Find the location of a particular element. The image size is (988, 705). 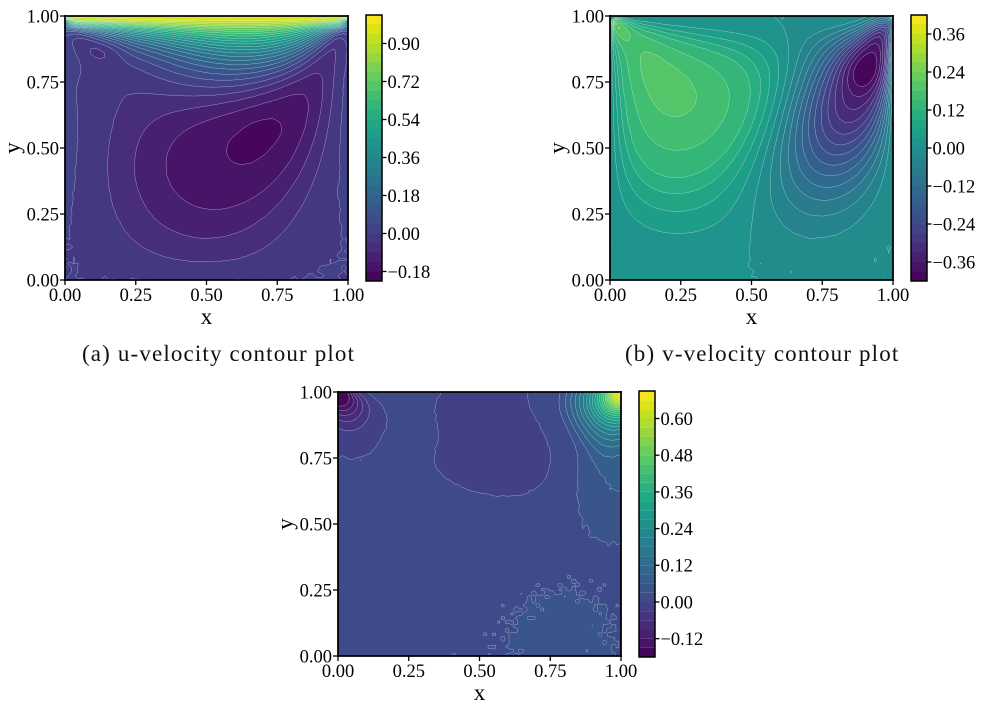

svg-text: 0.60 is located at coordinates (677, 420).